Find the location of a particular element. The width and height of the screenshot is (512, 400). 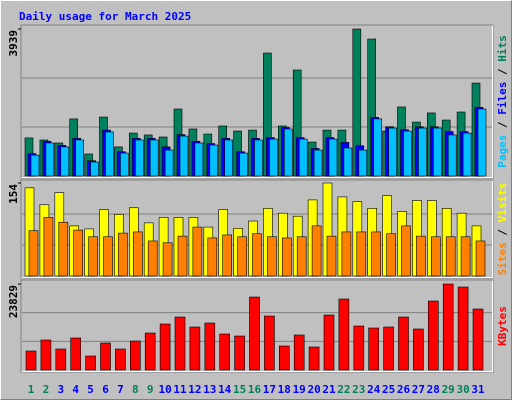

x-tick-label: 8 is located at coordinates (135, 389).